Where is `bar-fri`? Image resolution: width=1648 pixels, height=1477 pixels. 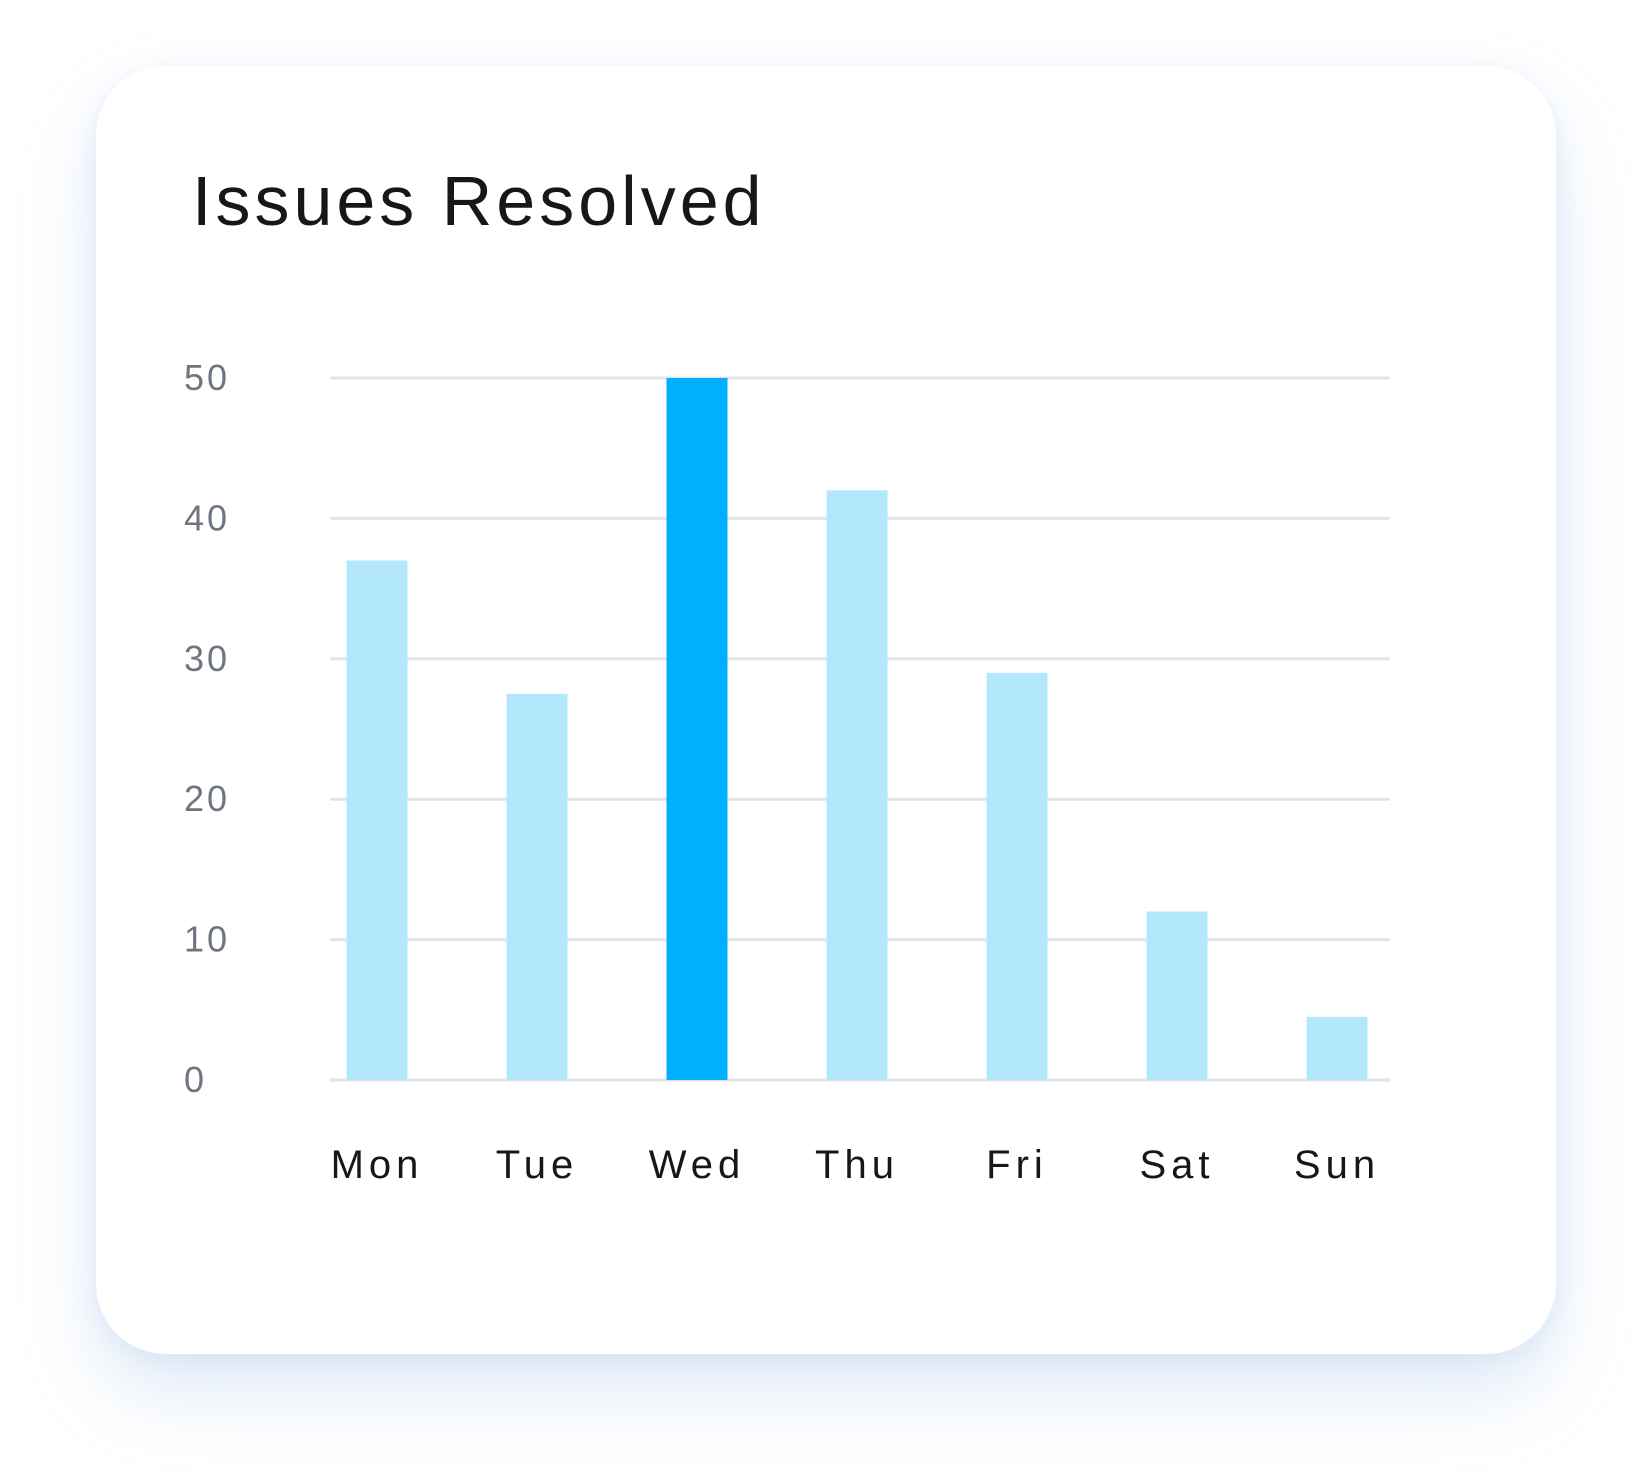
bar-fri is located at coordinates (1017, 876).